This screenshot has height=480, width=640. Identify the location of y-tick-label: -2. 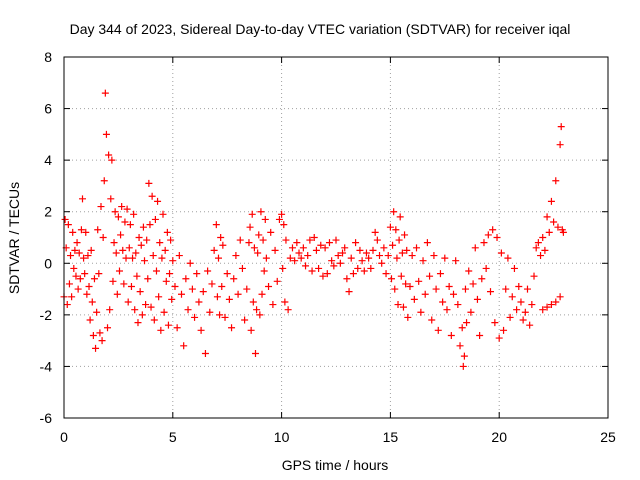
(46, 315).